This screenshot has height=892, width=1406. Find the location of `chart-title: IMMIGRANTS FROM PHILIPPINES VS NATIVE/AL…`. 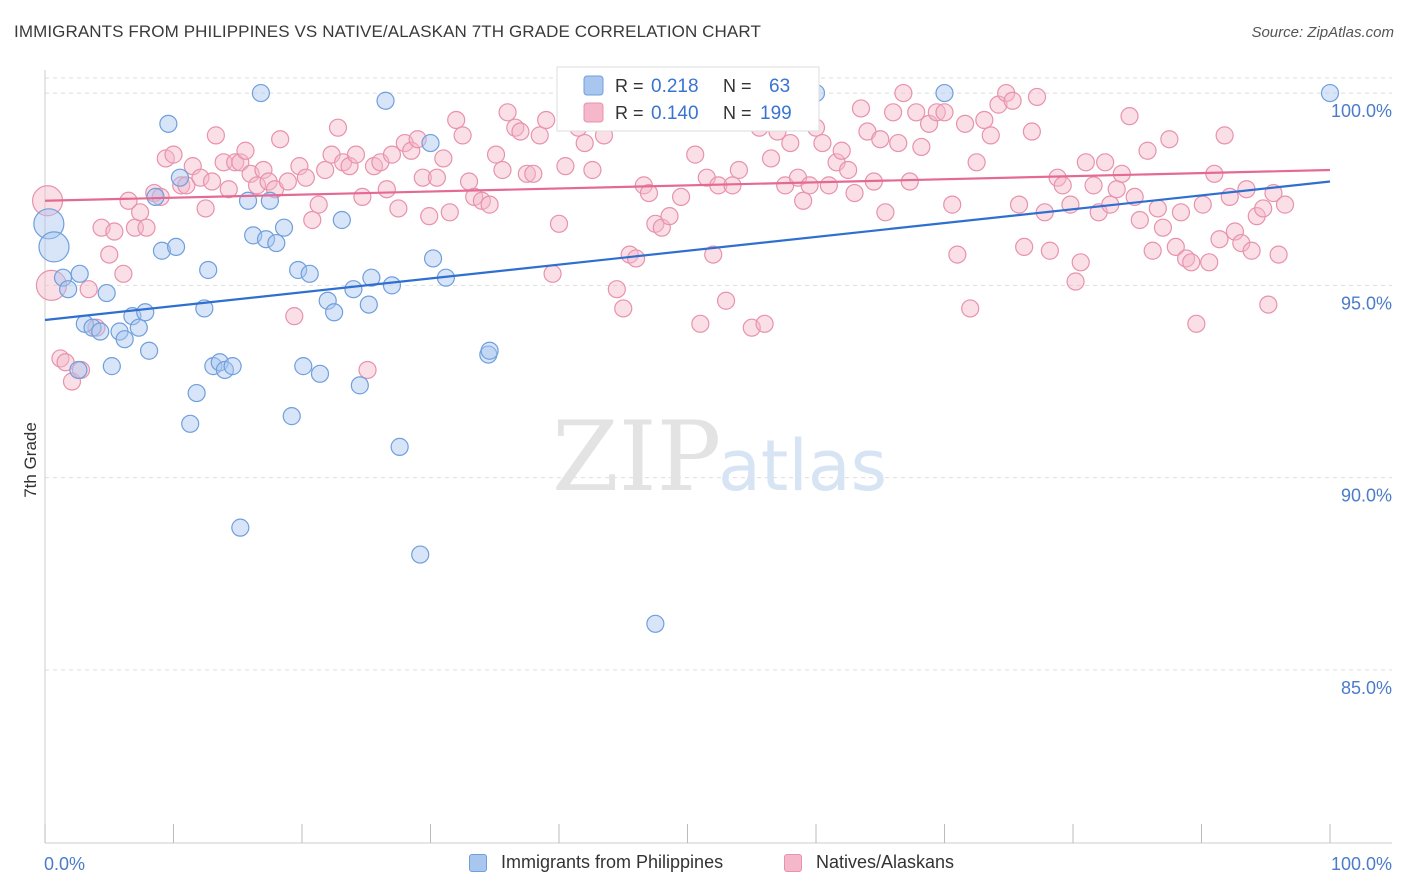

chart-title: IMMIGRANTS FROM PHILIPPINES VS NATIVE/AL… is located at coordinates (387, 31).